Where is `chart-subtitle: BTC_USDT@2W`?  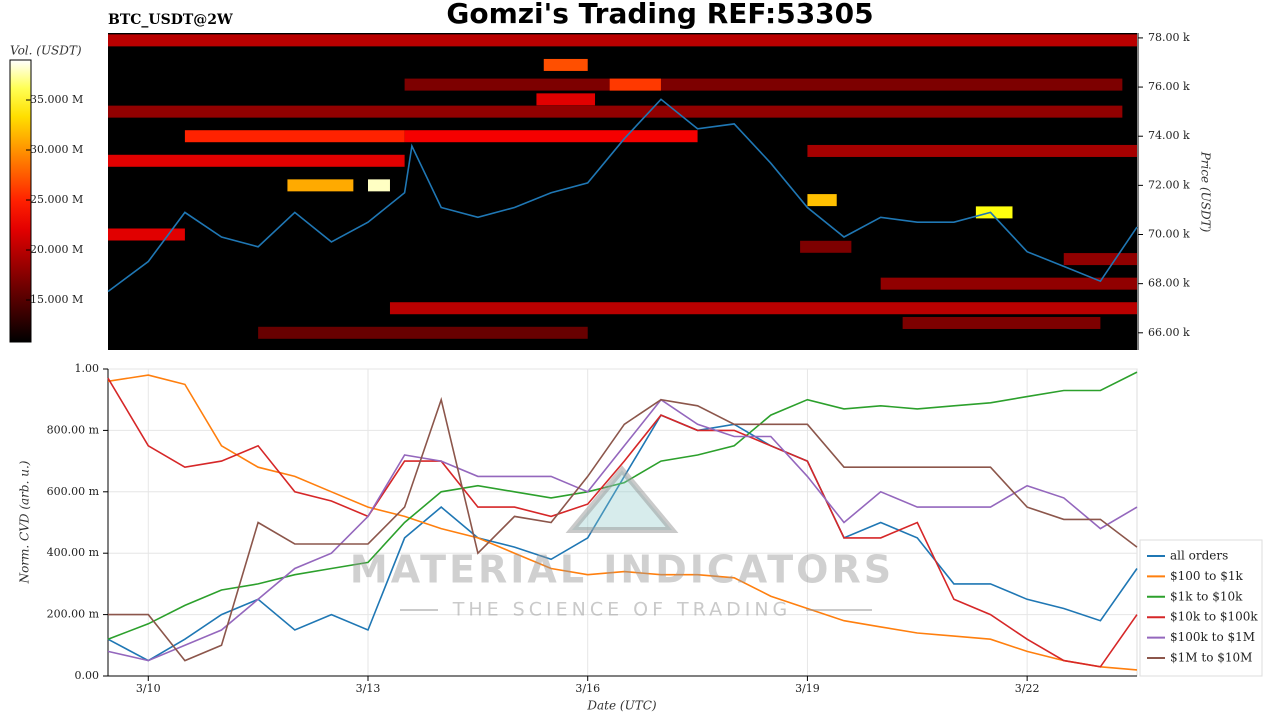 chart-subtitle: BTC_USDT@2W is located at coordinates (170, 20).